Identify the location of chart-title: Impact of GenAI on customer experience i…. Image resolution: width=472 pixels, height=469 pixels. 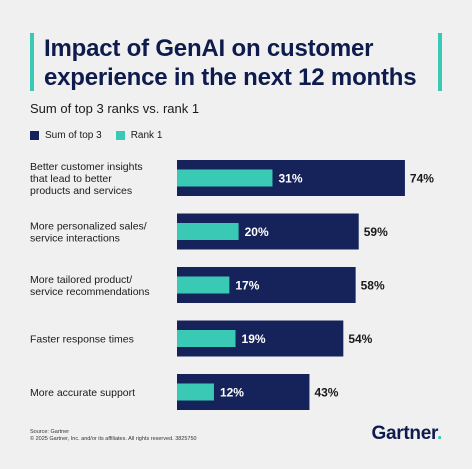
(230, 63).